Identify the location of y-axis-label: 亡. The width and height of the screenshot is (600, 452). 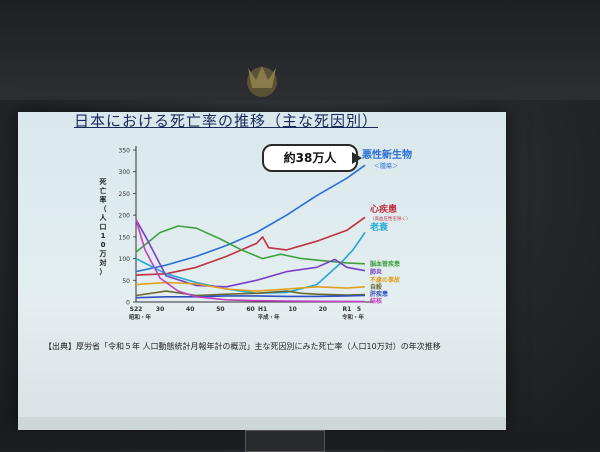
(103, 190).